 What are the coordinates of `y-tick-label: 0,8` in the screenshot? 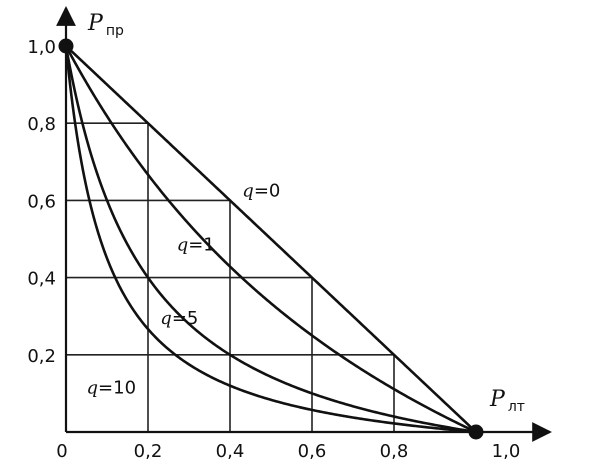 It's located at (41, 124).